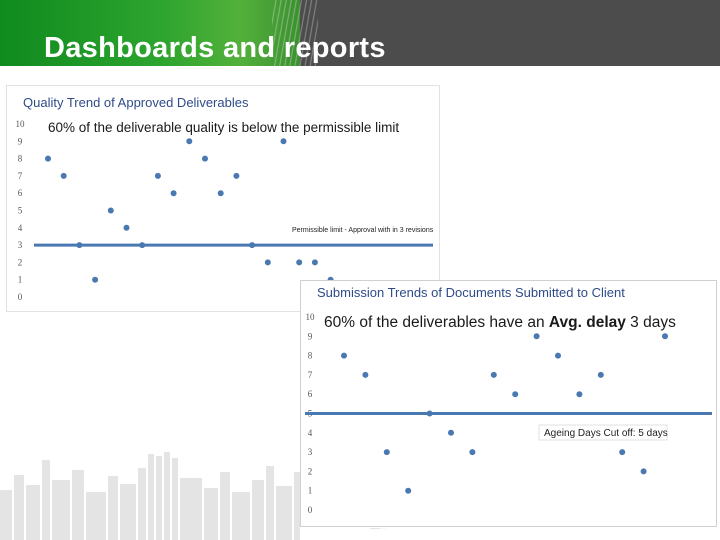  Describe the element at coordinates (310, 491) in the screenshot. I see `chart2-y-tick-label: 1` at that location.